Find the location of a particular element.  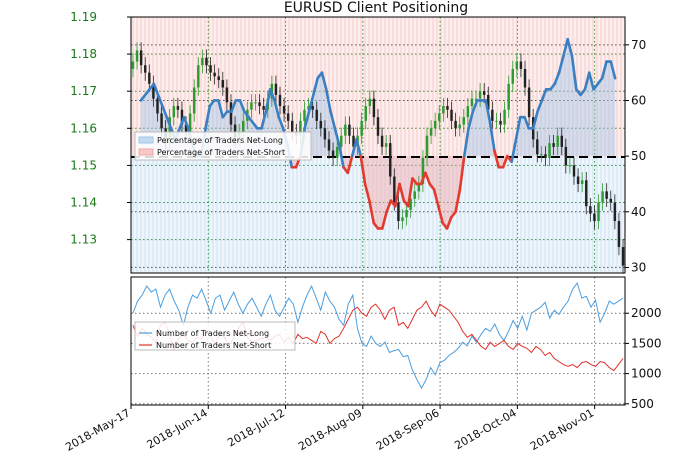

percent-tick-label: 40 is located at coordinates (638, 212).